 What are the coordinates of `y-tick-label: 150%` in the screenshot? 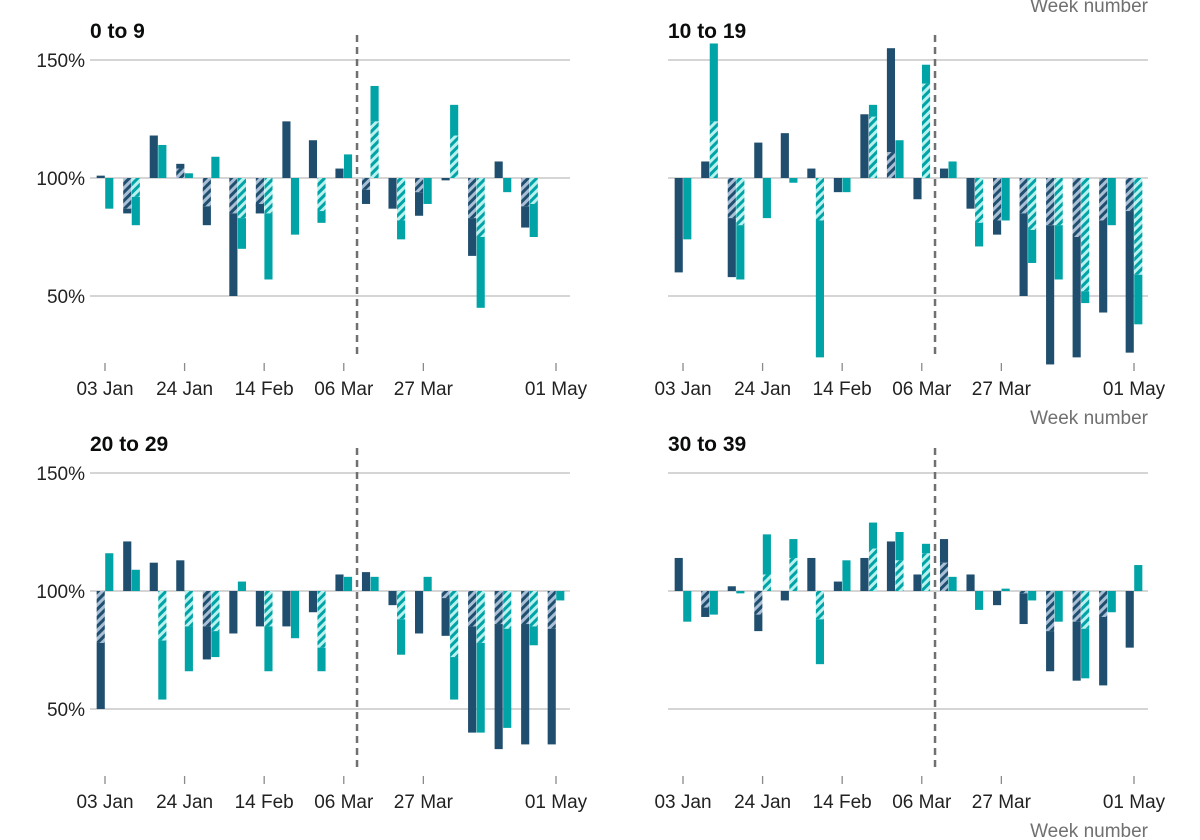 It's located at (60, 474).